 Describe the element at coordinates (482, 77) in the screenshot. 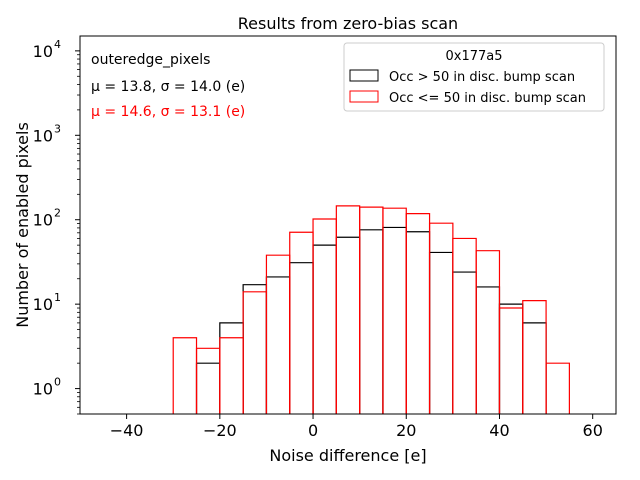

I see `legend-label-black: Occ > 50 in disc. bump scan` at that location.